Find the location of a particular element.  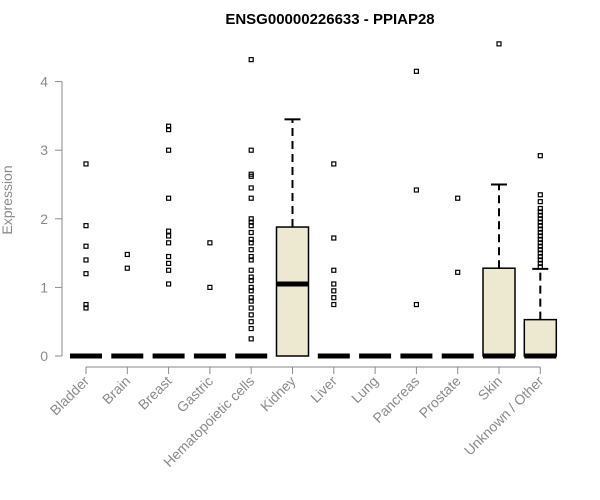

x-tick-label: Skin is located at coordinates (490, 388).